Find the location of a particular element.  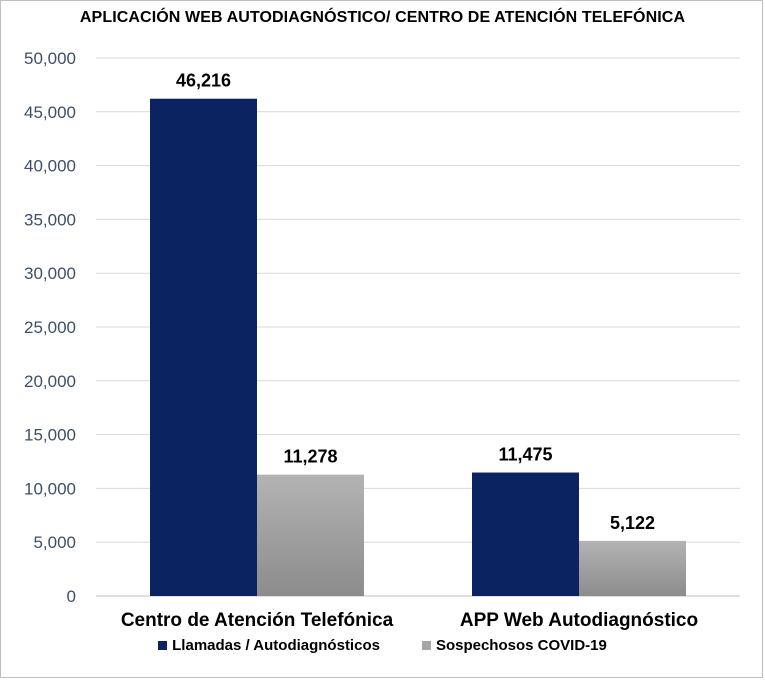

y-tick-label: 20,000 is located at coordinates (50, 381).